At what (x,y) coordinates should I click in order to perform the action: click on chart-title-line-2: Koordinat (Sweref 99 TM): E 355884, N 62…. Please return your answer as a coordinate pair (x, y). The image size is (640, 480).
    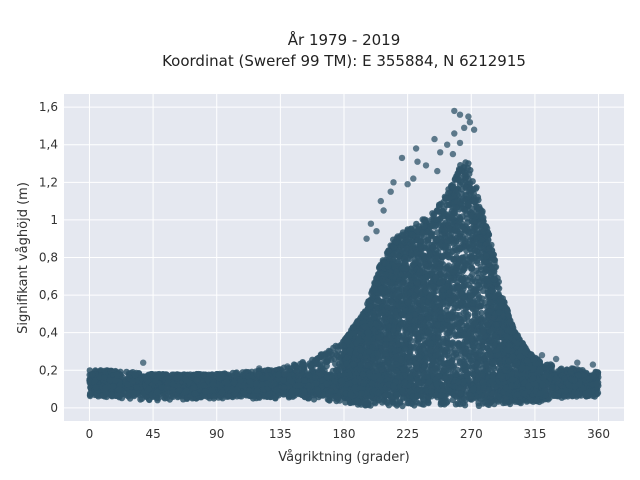
    Looking at the image, I should click on (344, 61).